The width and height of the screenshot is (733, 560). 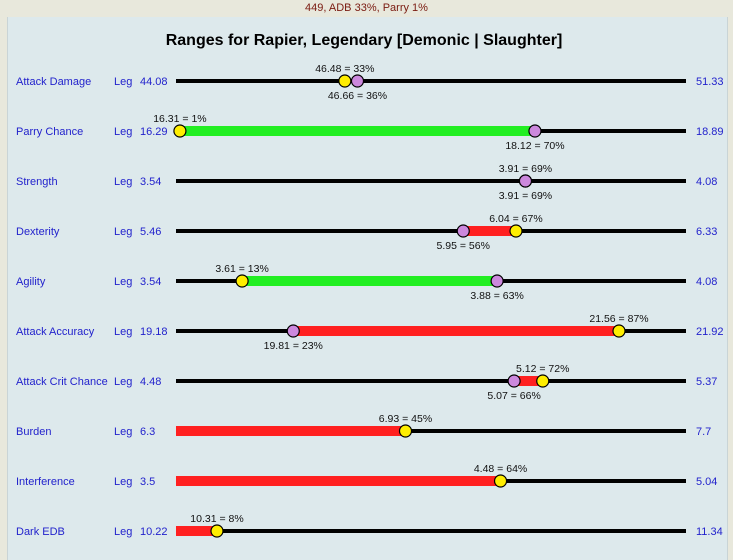 What do you see at coordinates (154, 132) in the screenshot?
I see `min-value: 16.29` at bounding box center [154, 132].